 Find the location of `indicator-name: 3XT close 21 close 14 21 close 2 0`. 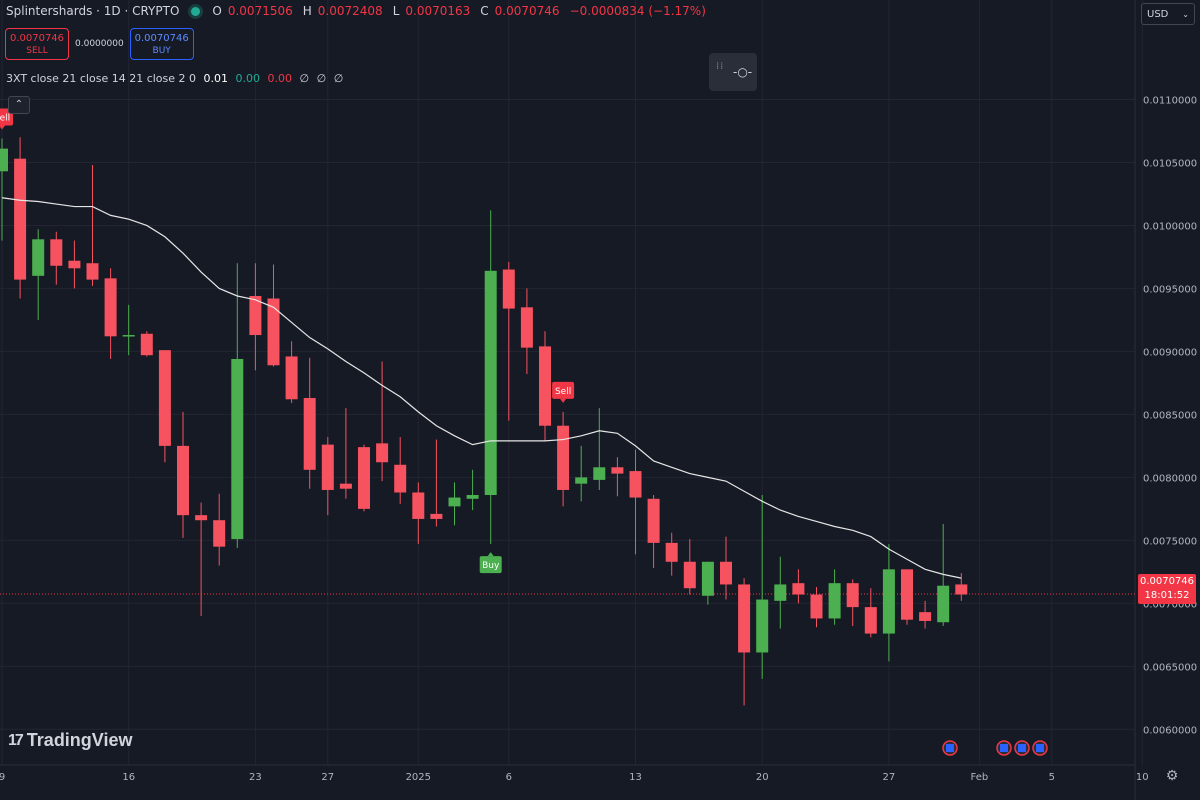

indicator-name: 3XT close 21 close 14 21 close 2 0 is located at coordinates (101, 78).